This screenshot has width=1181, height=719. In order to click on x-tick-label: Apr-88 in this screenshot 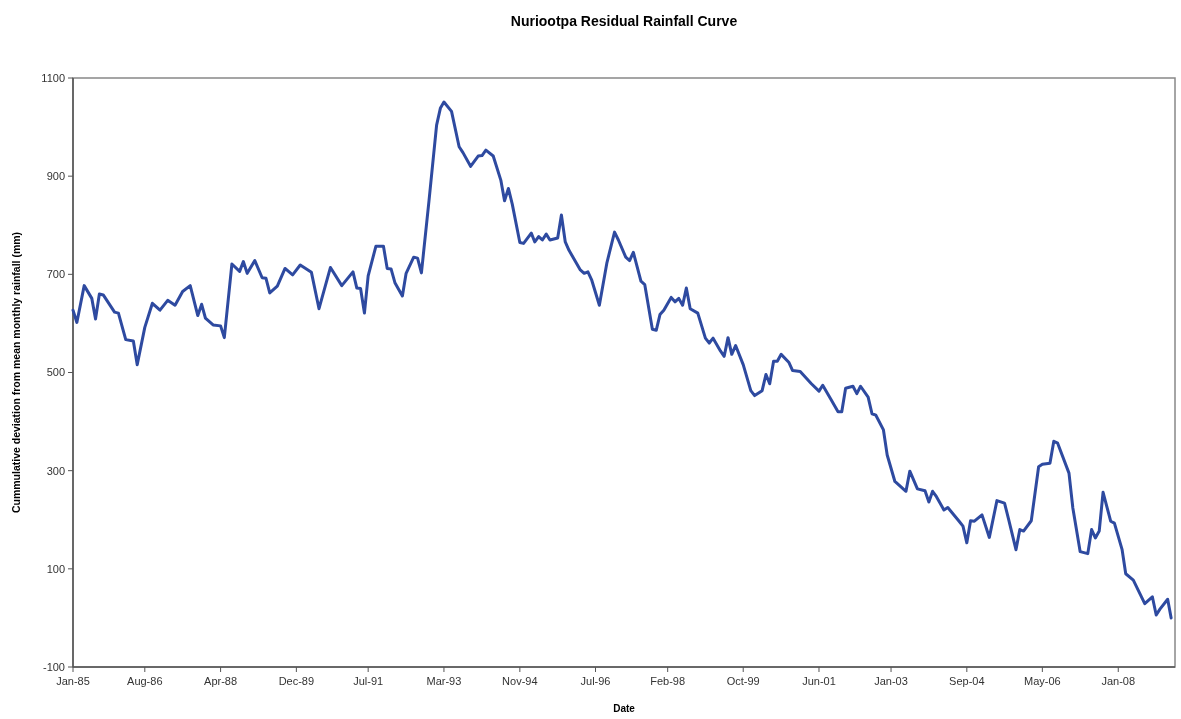, I will do `click(221, 681)`.